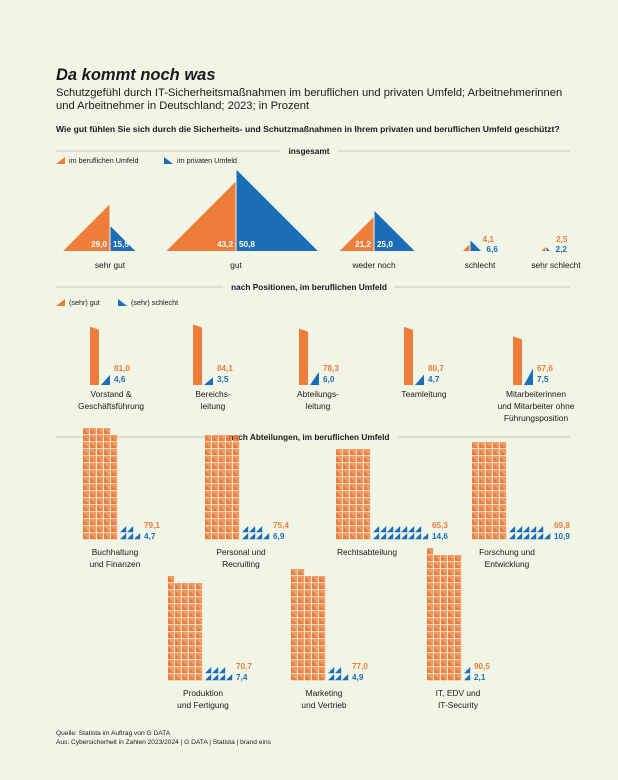 Image resolution: width=618 pixels, height=780 pixels. Describe the element at coordinates (329, 379) in the screenshot. I see `label-position-schlecht-2: 6,0` at that location.